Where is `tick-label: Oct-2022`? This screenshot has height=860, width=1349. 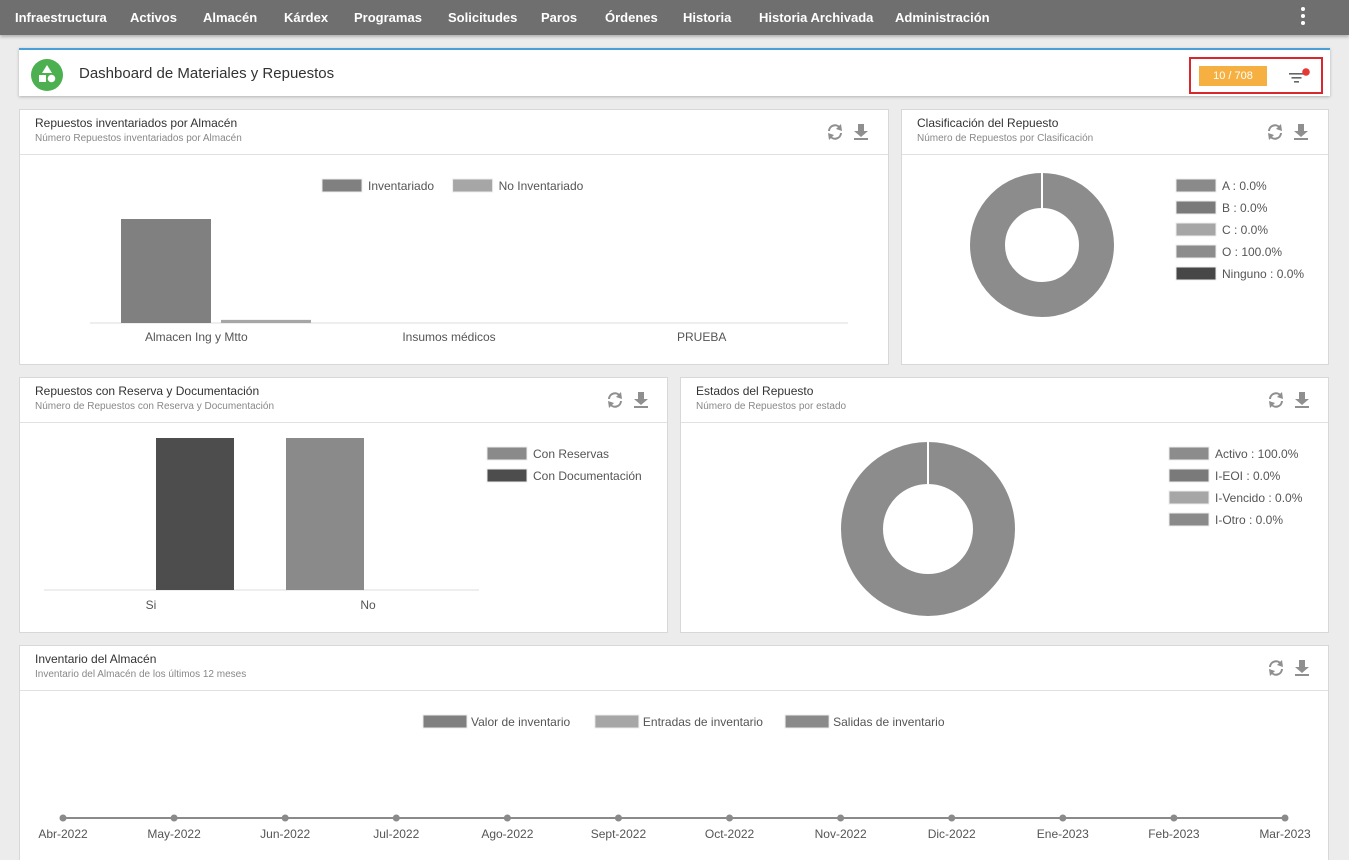
tick-label: Oct-2022 is located at coordinates (730, 834).